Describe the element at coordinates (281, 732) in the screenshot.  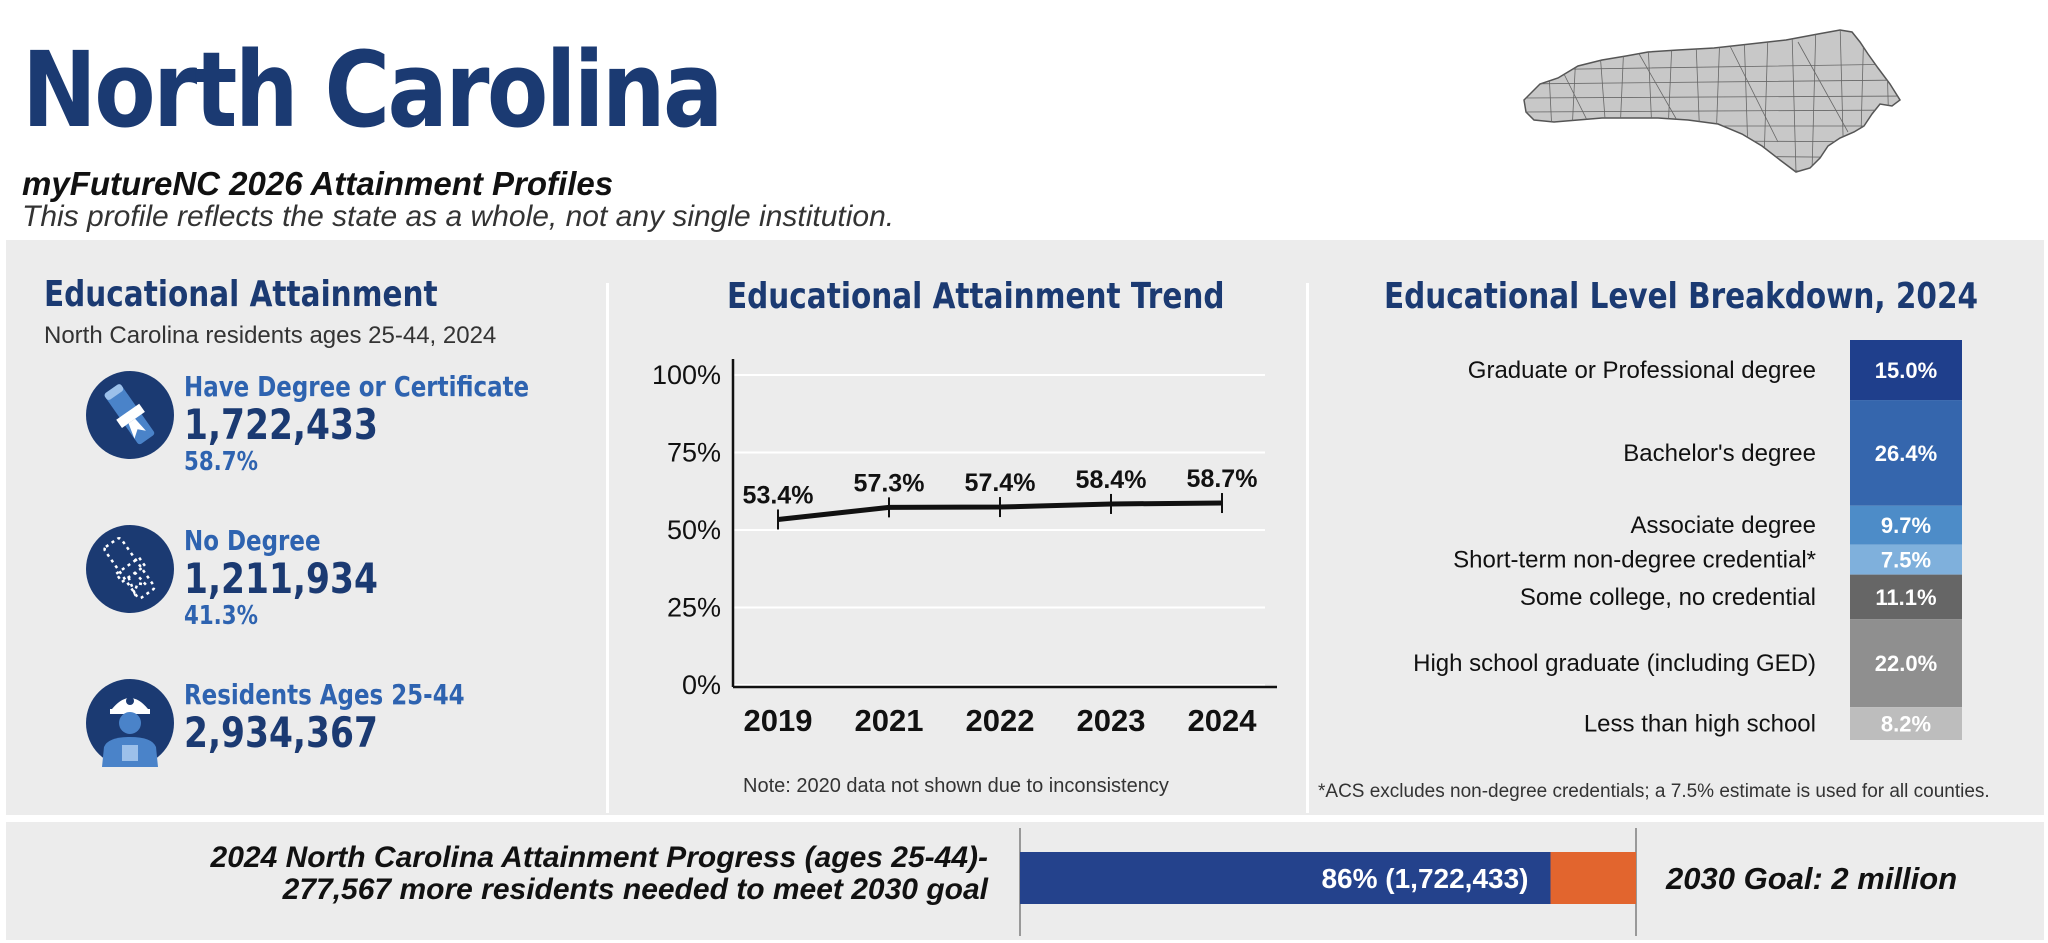
I see `stat-value: 2,934,367` at that location.